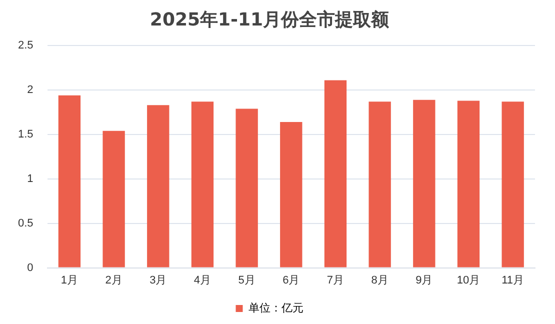  I want to click on y-tick-label: 2.5, so click(26, 46).